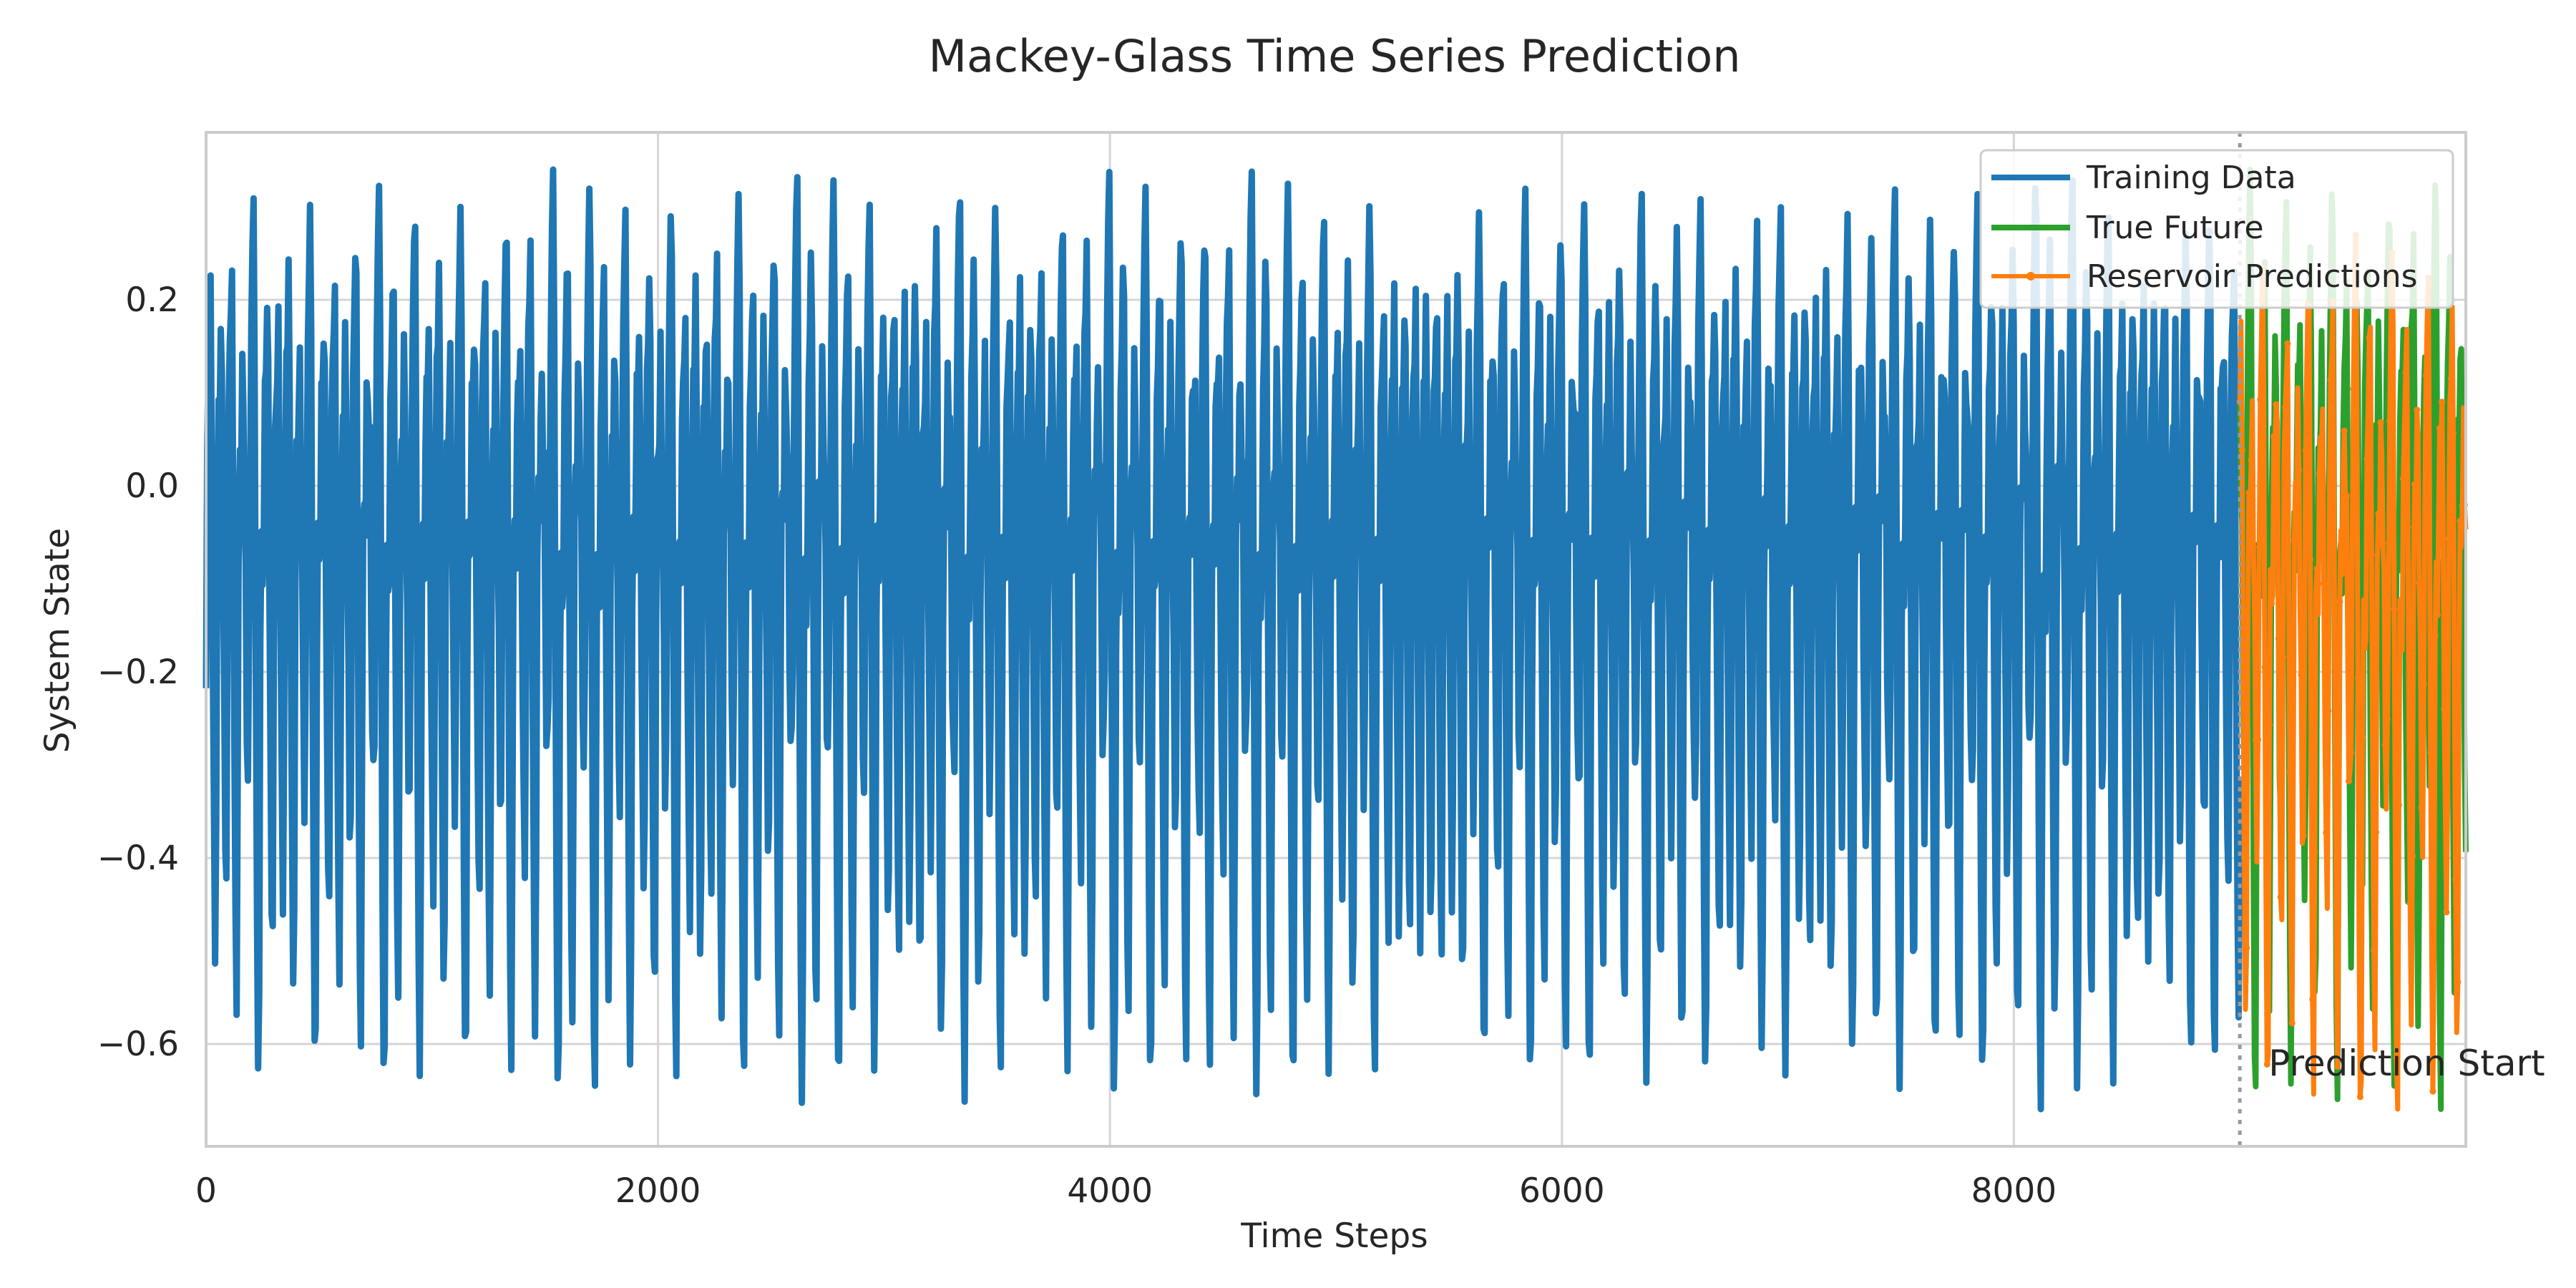 The width and height of the screenshot is (2576, 1288). Describe the element at coordinates (152, 486) in the screenshot. I see `y-tick-label: 0.0` at that location.